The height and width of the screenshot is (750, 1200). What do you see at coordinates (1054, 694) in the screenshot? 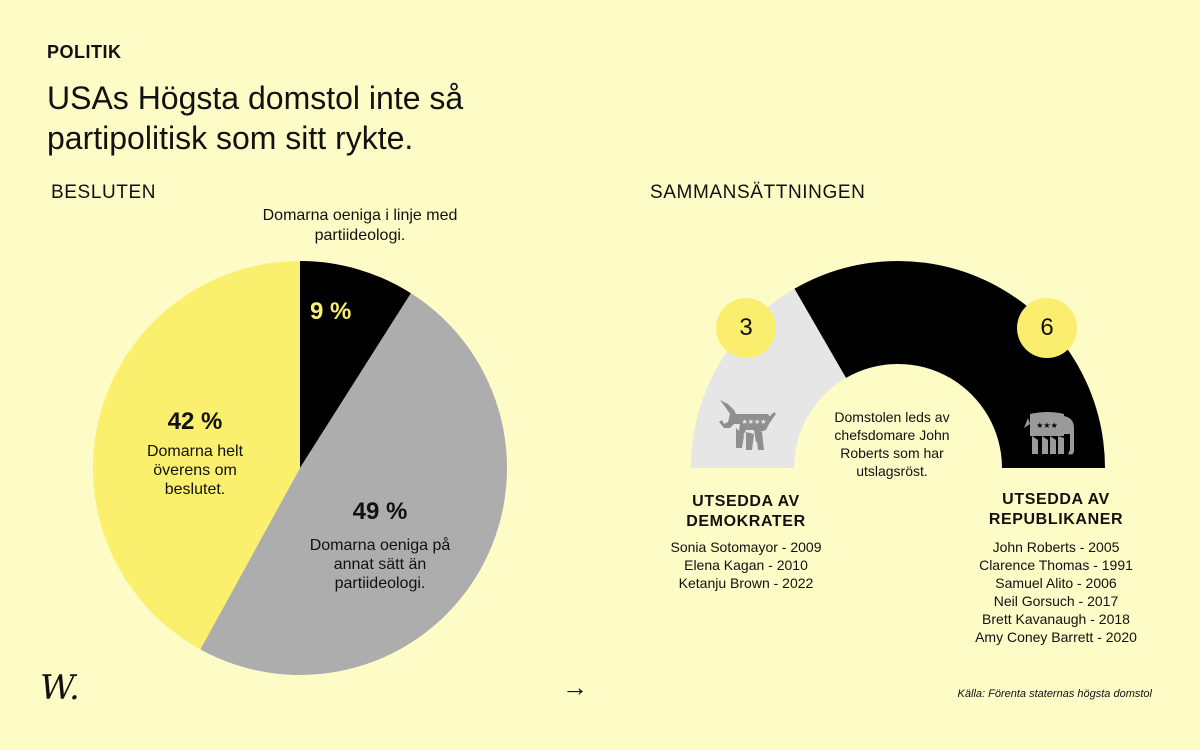
I see `source-credit: Källa: Förenta staternas högsta domstol` at bounding box center [1054, 694].